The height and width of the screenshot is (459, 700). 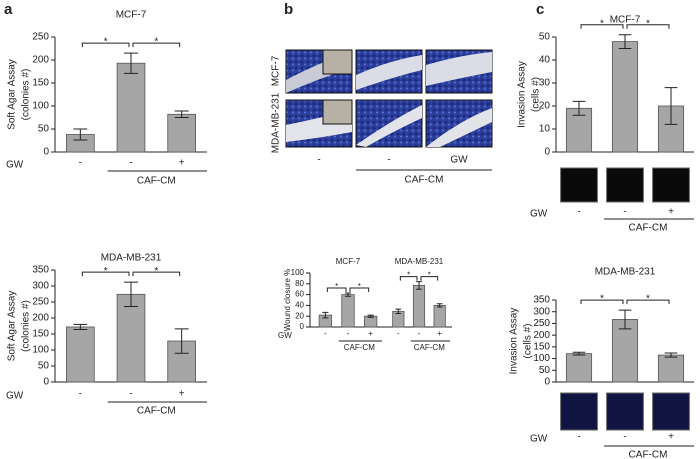 What do you see at coordinates (299, 283) in the screenshot?
I see `y-tick-label: 80` at bounding box center [299, 283].